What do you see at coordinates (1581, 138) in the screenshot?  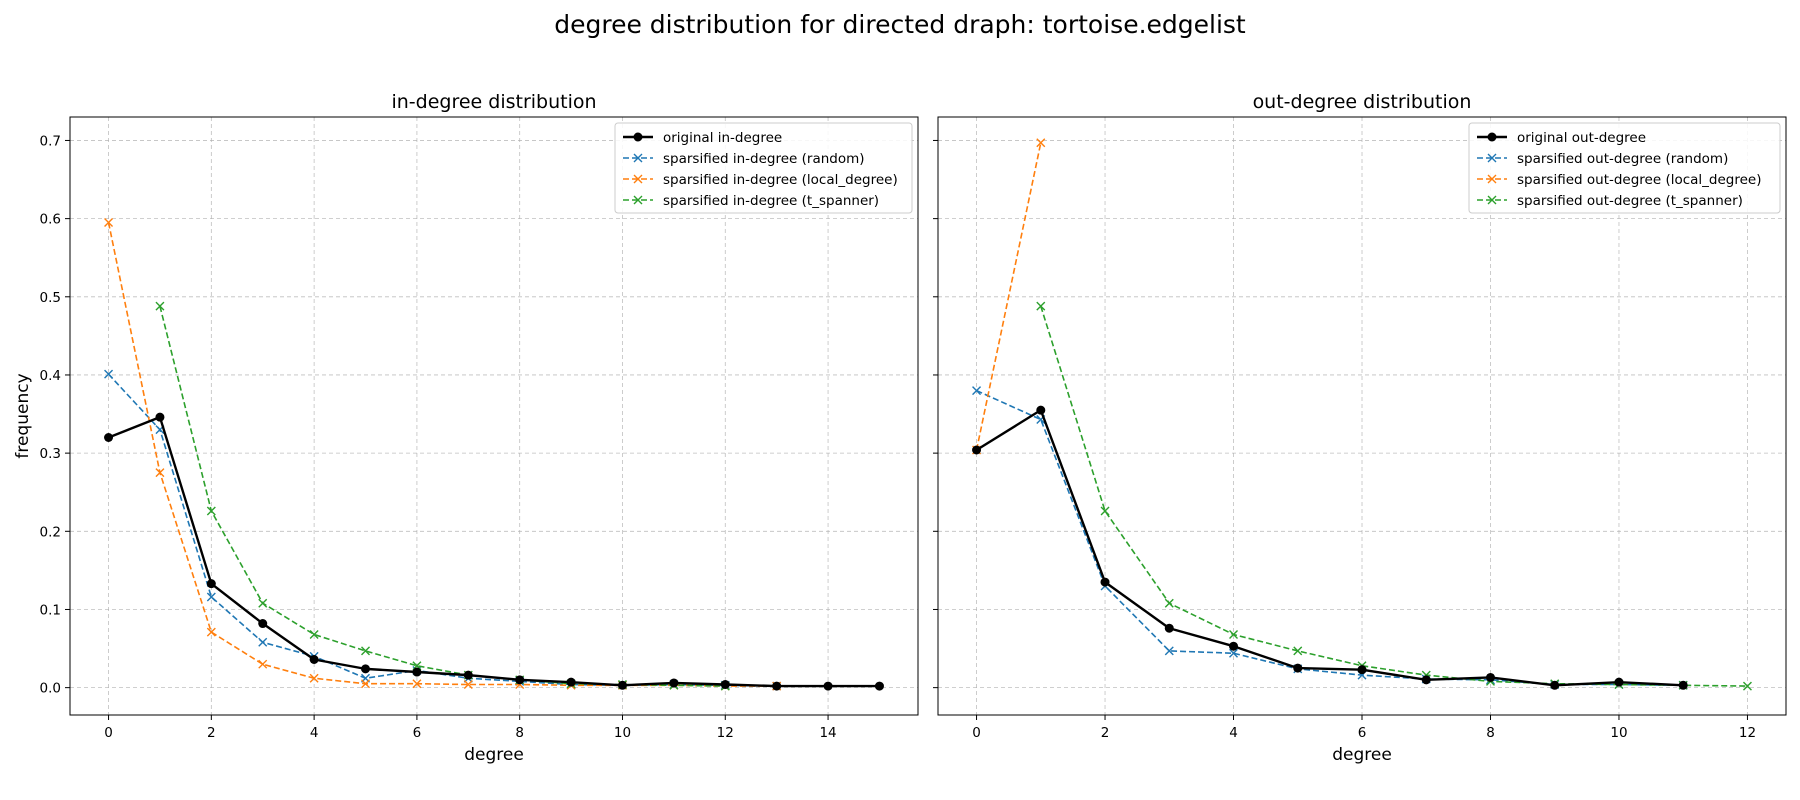 I see `legend-label-original: original out-degree` at bounding box center [1581, 138].